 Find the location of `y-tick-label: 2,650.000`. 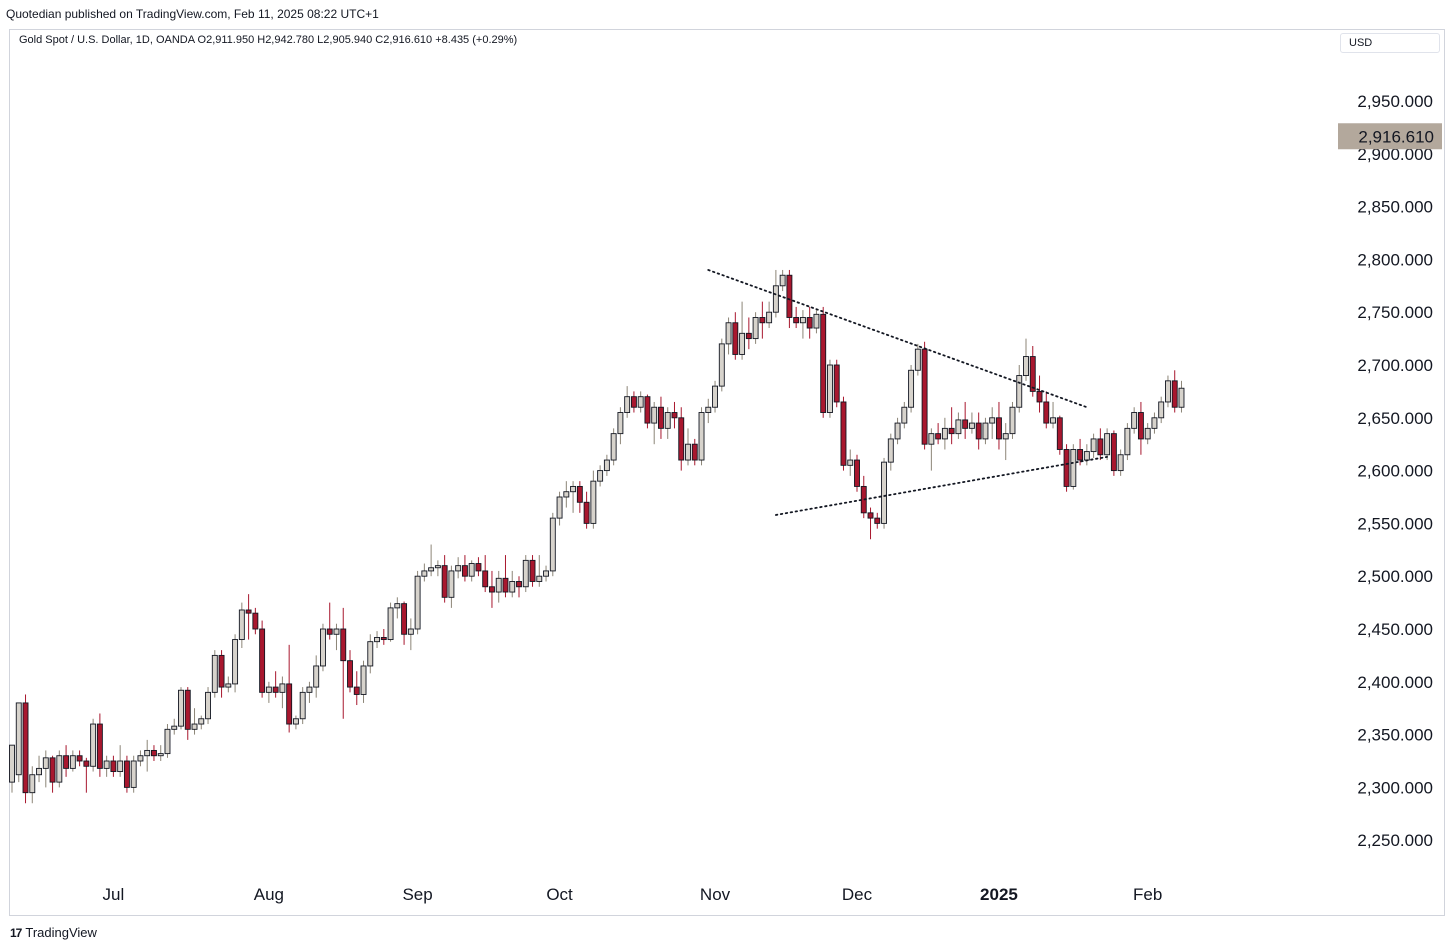

y-tick-label: 2,650.000 is located at coordinates (1395, 418).